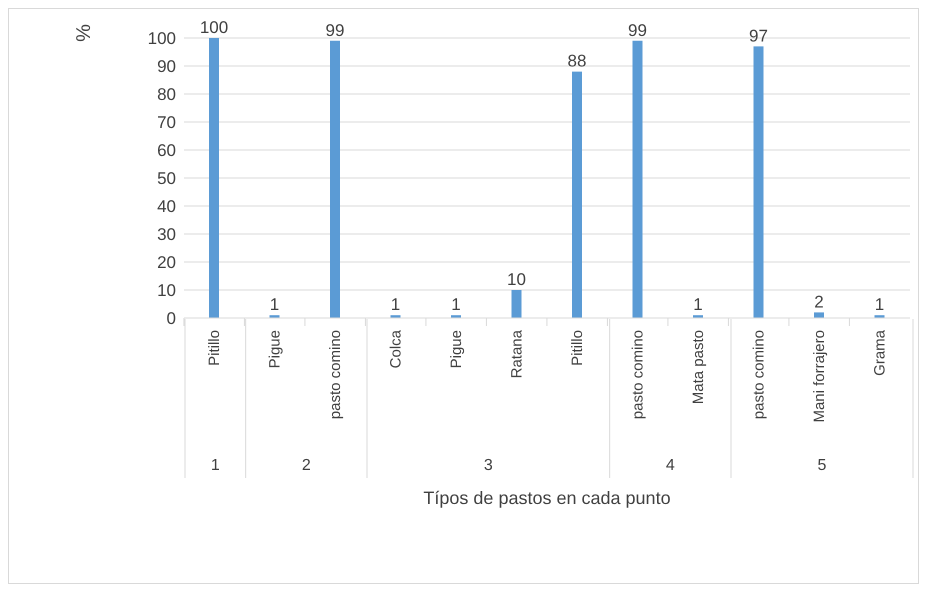  What do you see at coordinates (166, 234) in the screenshot?
I see `y-tick-label: 30` at bounding box center [166, 234].